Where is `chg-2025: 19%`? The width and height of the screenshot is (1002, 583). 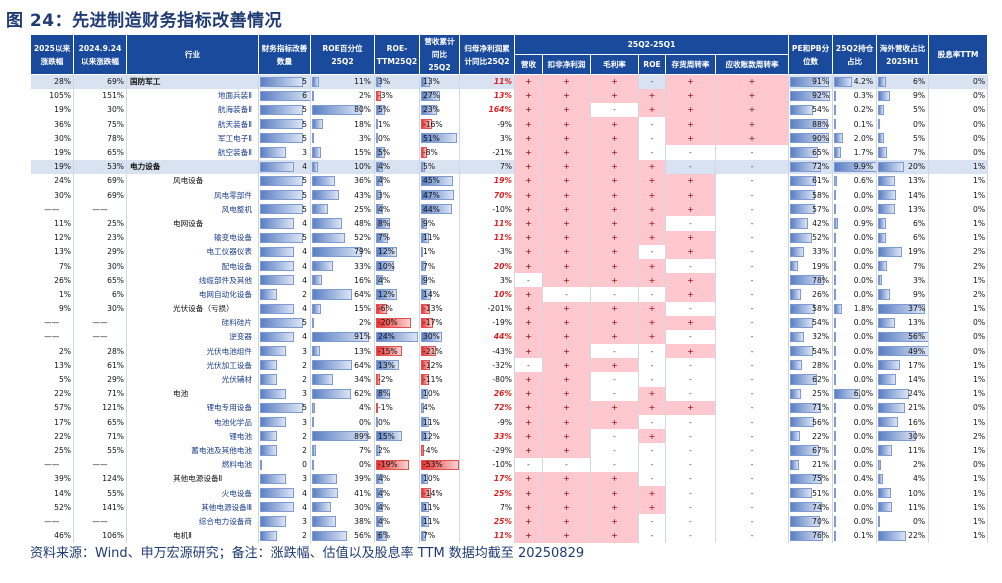 chg-2025: 19% is located at coordinates (52, 110).